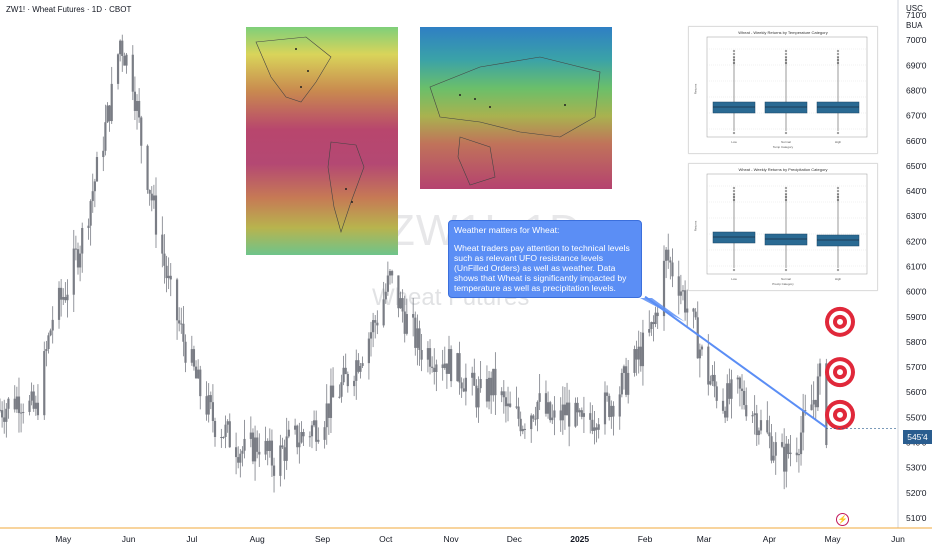 The width and height of the screenshot is (932, 550). Describe the element at coordinates (840, 414) in the screenshot. I see `target-ring` at that location.